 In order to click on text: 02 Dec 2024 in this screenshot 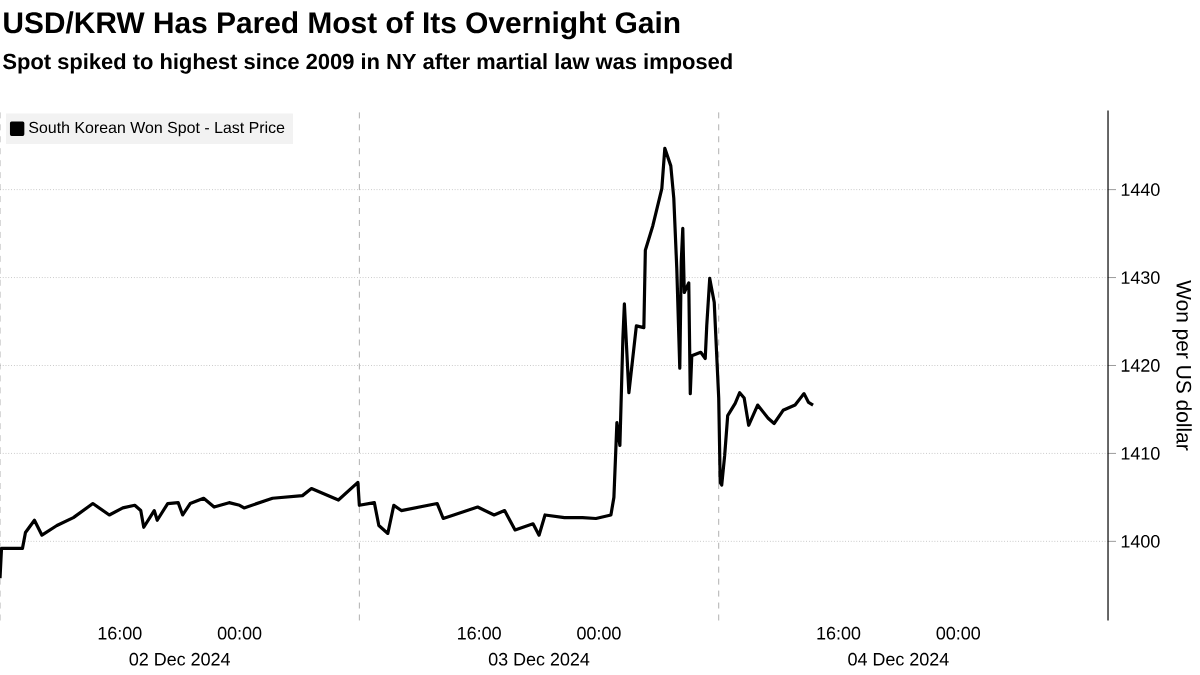, I will do `click(179, 659)`.